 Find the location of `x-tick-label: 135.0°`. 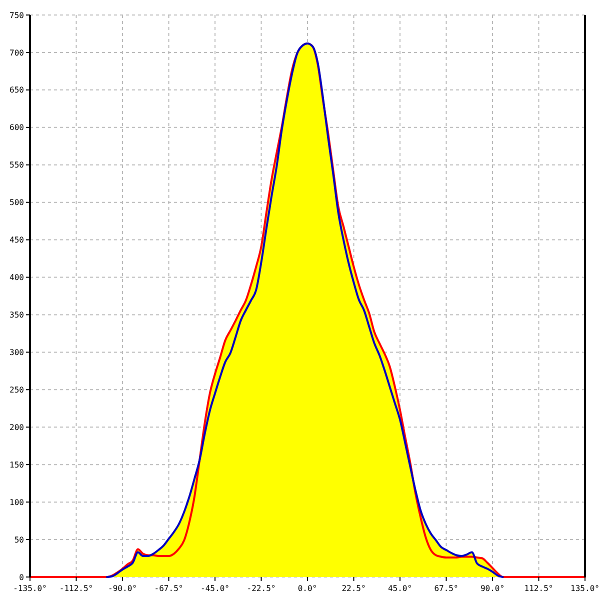

x-tick-label: 135.0° is located at coordinates (585, 588).